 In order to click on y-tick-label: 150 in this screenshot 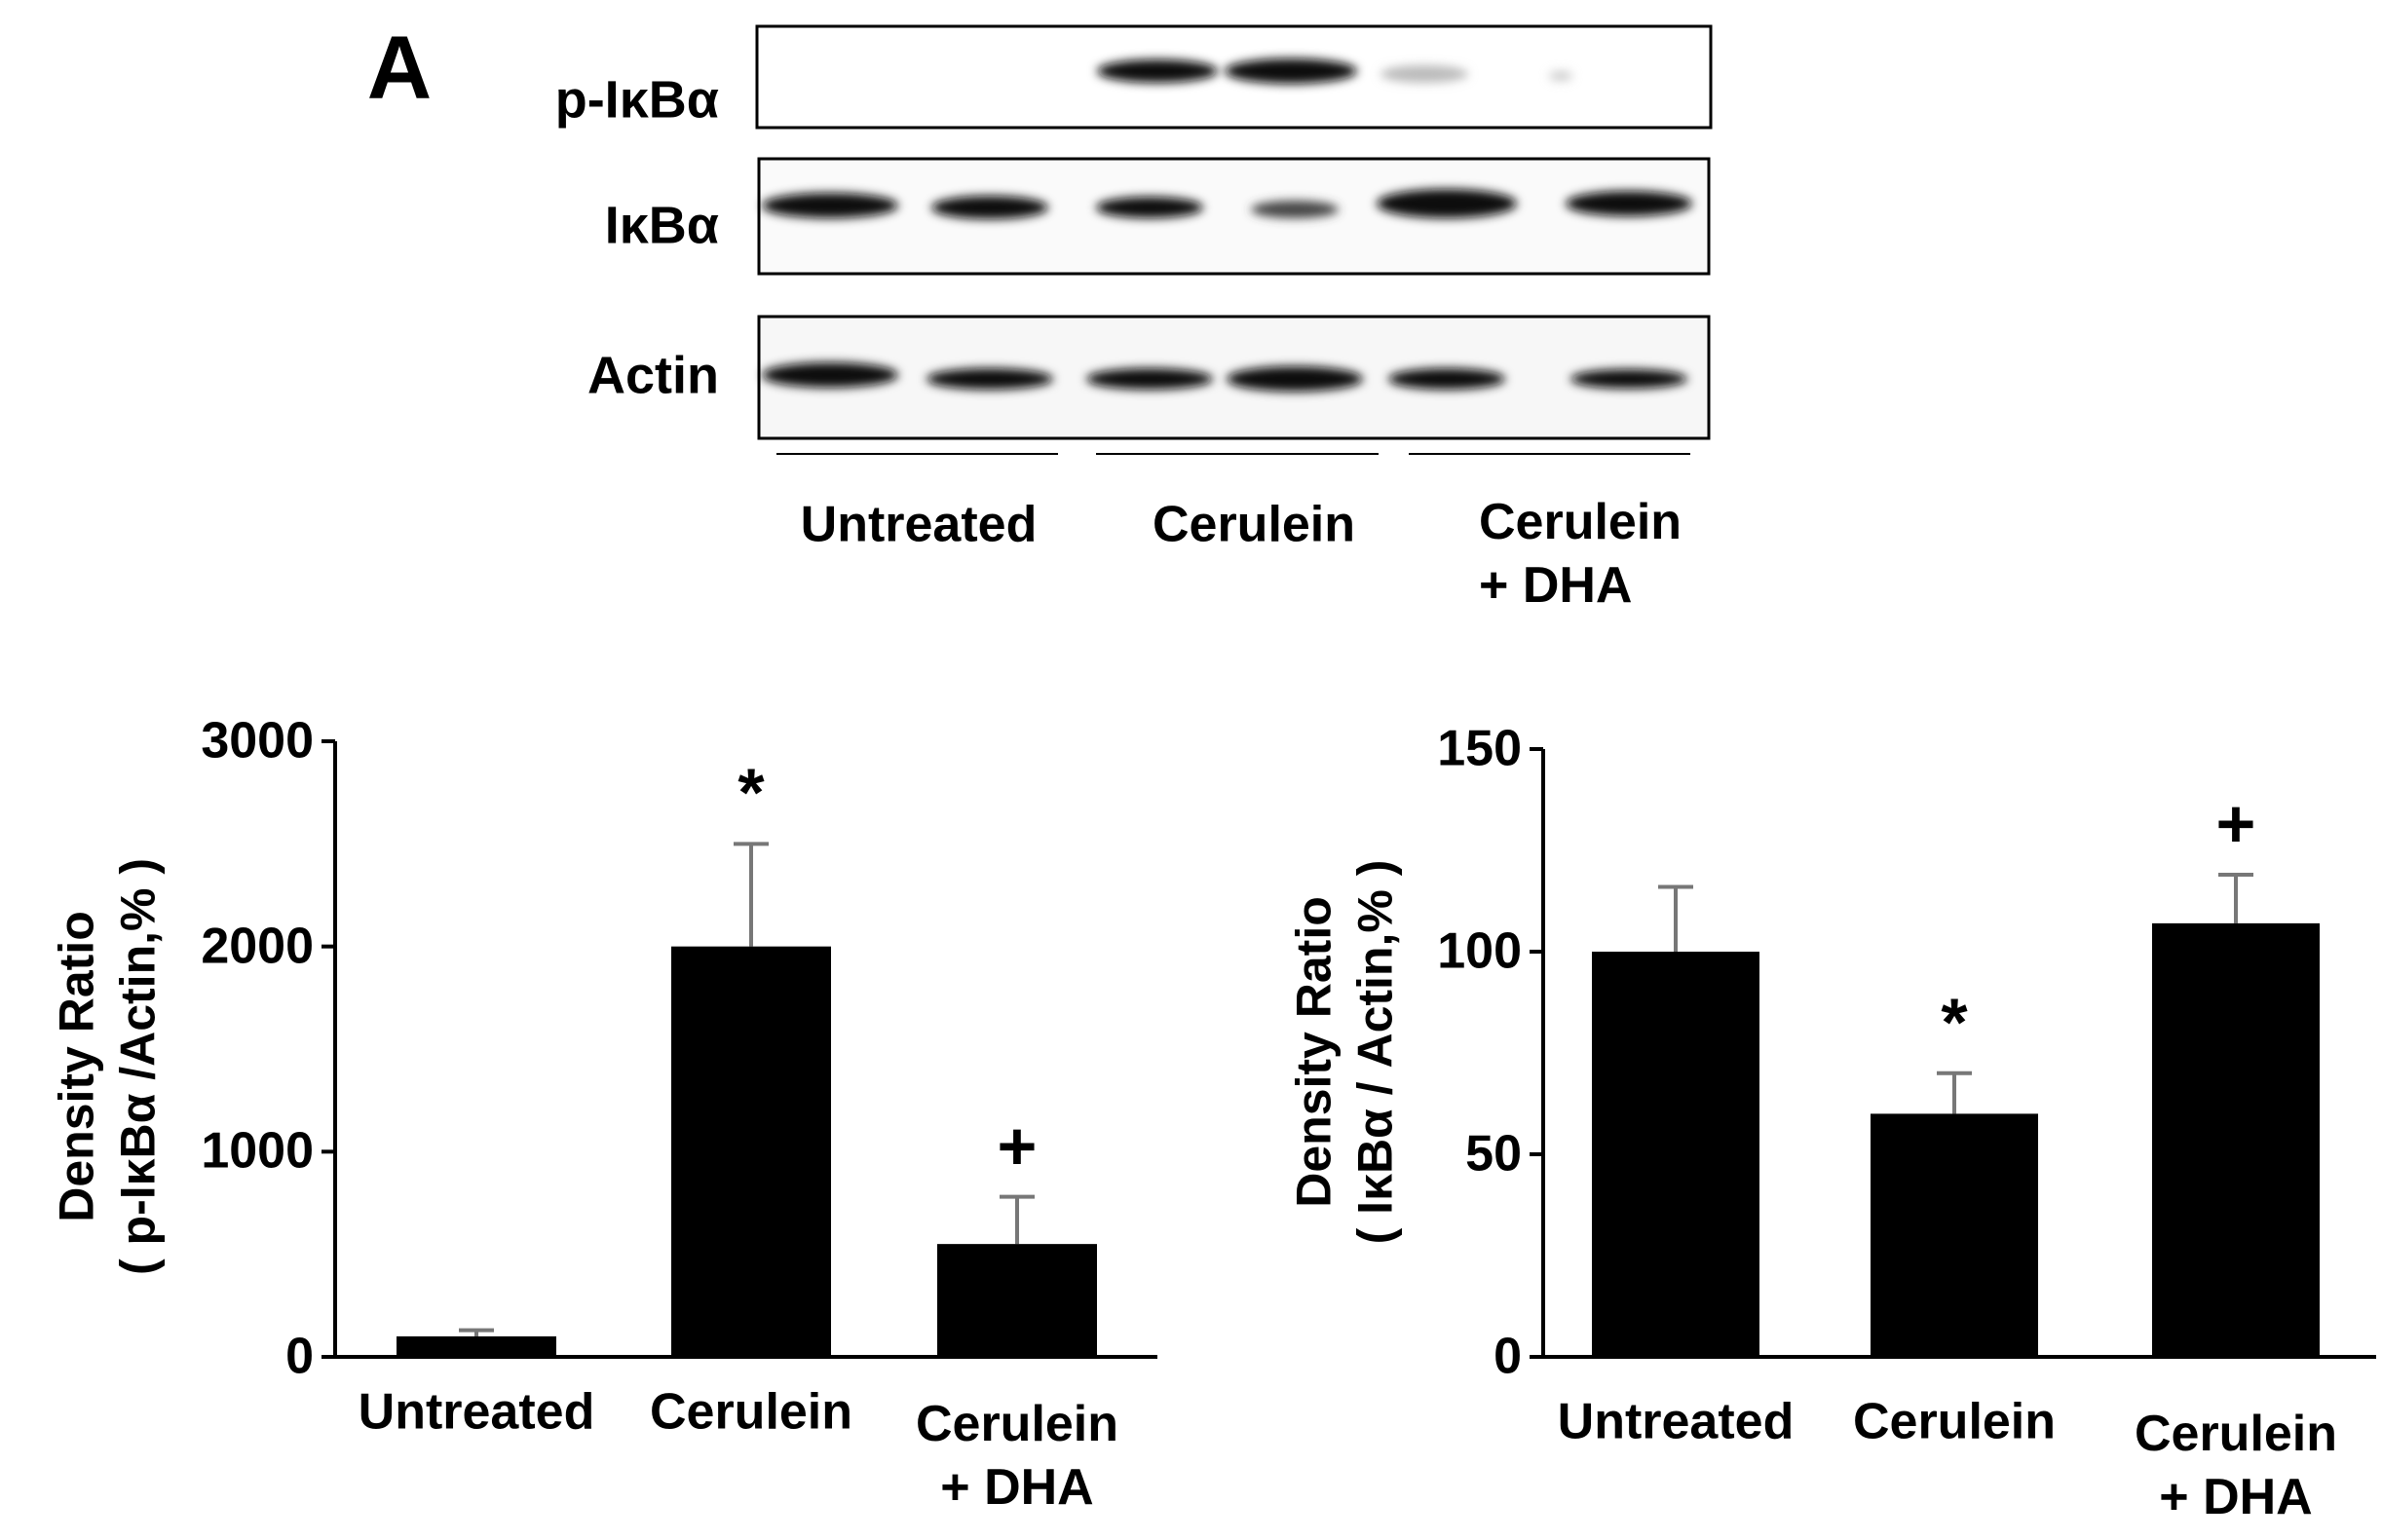, I will do `click(1480, 748)`.